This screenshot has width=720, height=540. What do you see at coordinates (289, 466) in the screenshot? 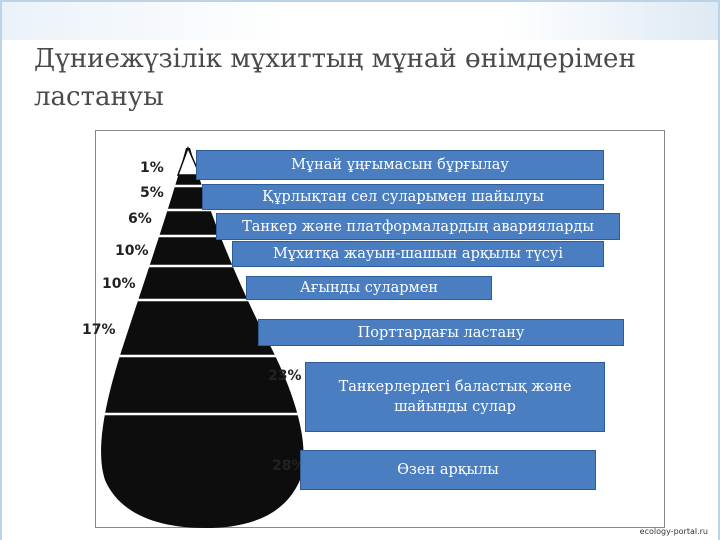
I see `percent-label-8: 28%` at bounding box center [289, 466].